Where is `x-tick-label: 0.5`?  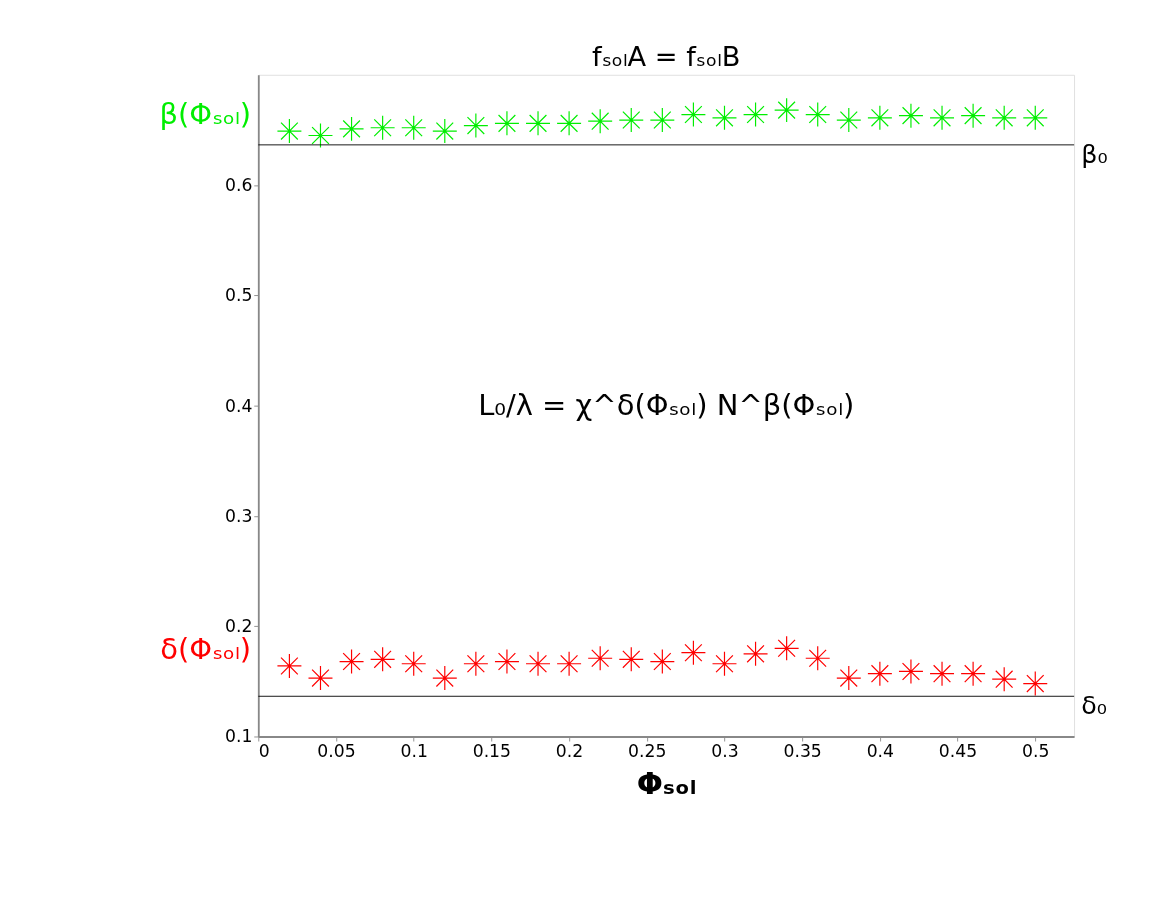 x-tick-label: 0.5 is located at coordinates (1036, 750).